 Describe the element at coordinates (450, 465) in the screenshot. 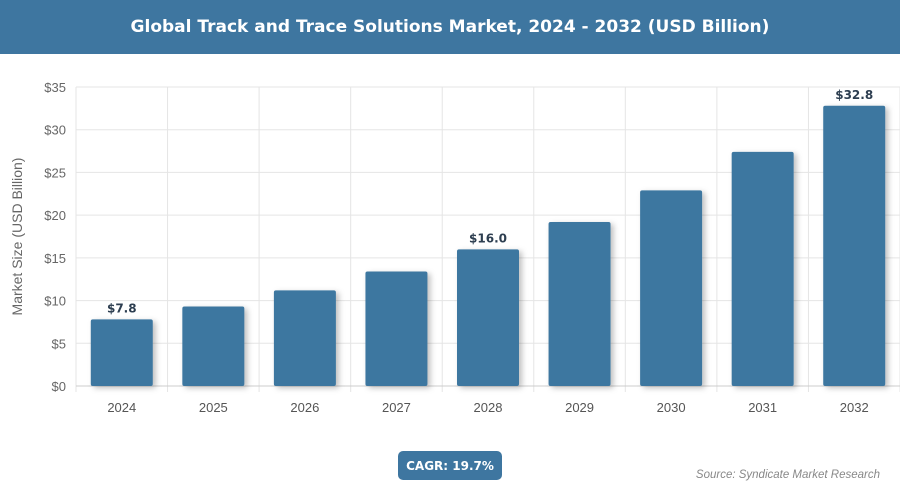

I see `cagr-badge: CAGR: 19.7%` at that location.